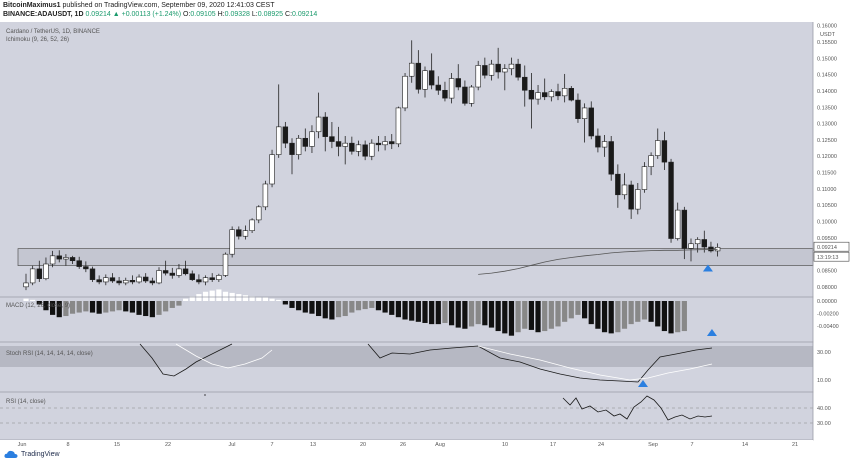 This screenshot has width=850, height=463. I want to click on stoch-tick-label: 10.00, so click(824, 381).